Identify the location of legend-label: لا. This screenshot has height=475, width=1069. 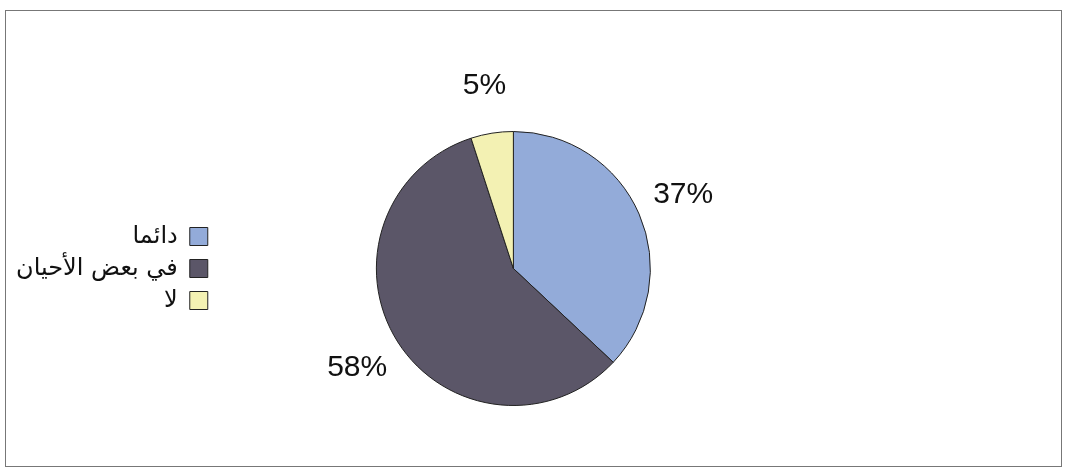
(171, 298).